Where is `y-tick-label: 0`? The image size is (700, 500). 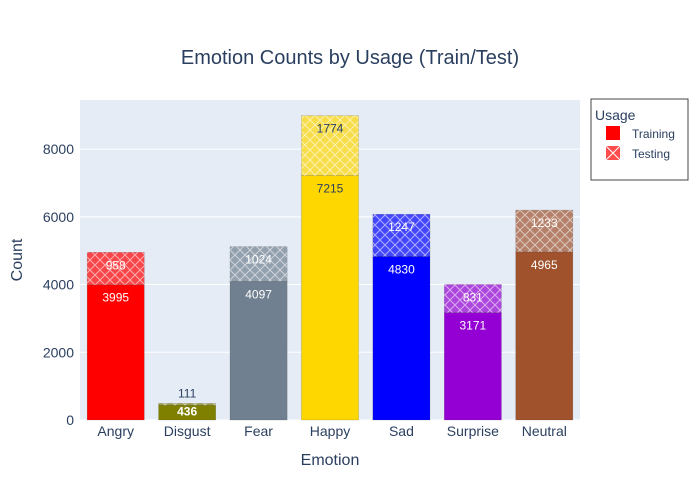
y-tick-label: 0 is located at coordinates (70, 420).